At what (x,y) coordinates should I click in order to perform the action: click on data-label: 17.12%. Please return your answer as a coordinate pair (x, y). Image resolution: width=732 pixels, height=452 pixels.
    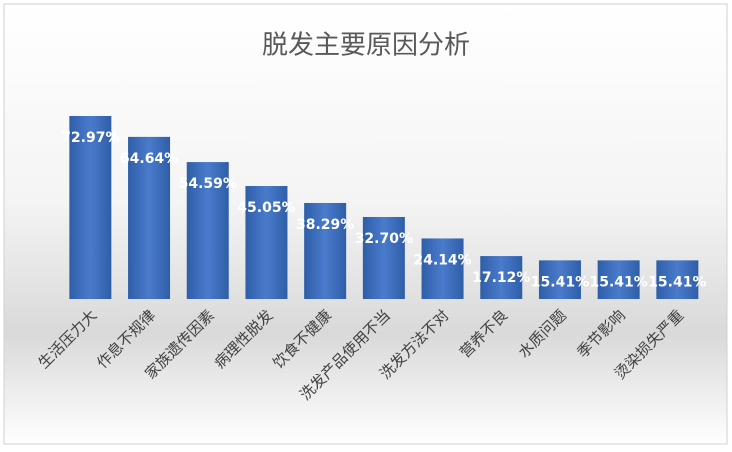
    Looking at the image, I should click on (501, 278).